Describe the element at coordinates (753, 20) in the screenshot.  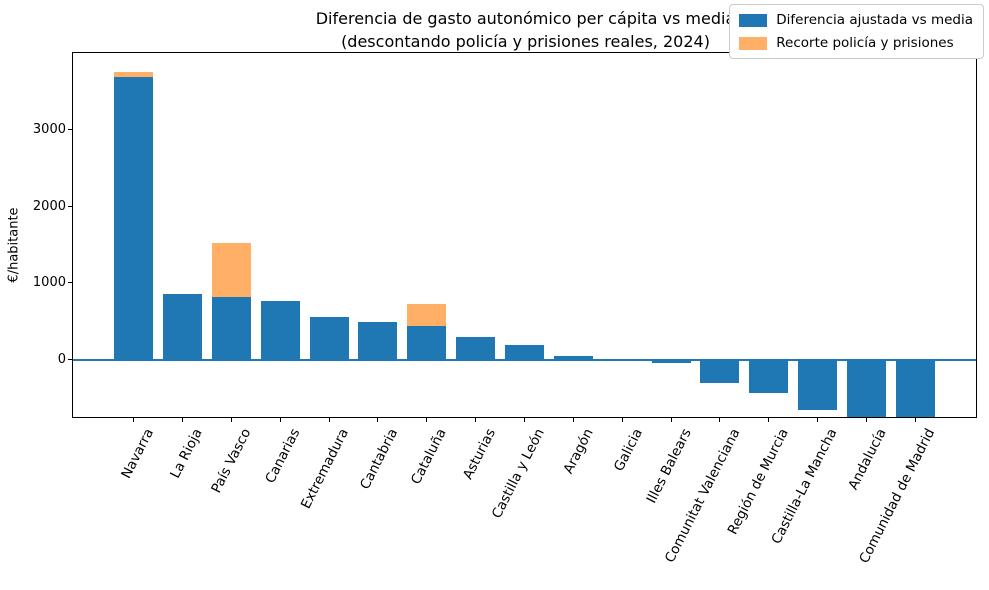
I see `legend-patch-adjusted` at that location.